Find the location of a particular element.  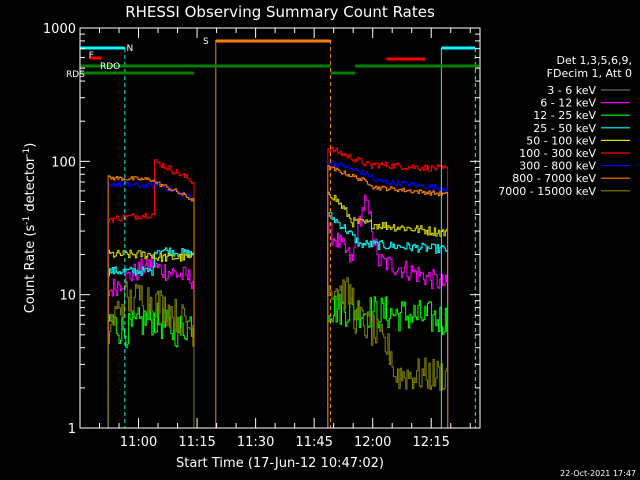

series-line-1-seg0 is located at coordinates (151, 341).